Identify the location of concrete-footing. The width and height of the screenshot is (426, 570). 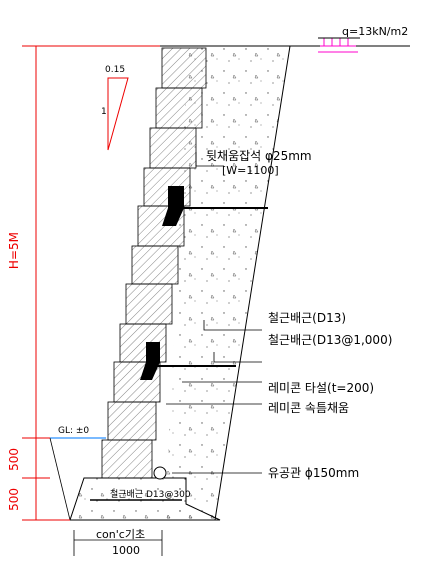
(145, 499).